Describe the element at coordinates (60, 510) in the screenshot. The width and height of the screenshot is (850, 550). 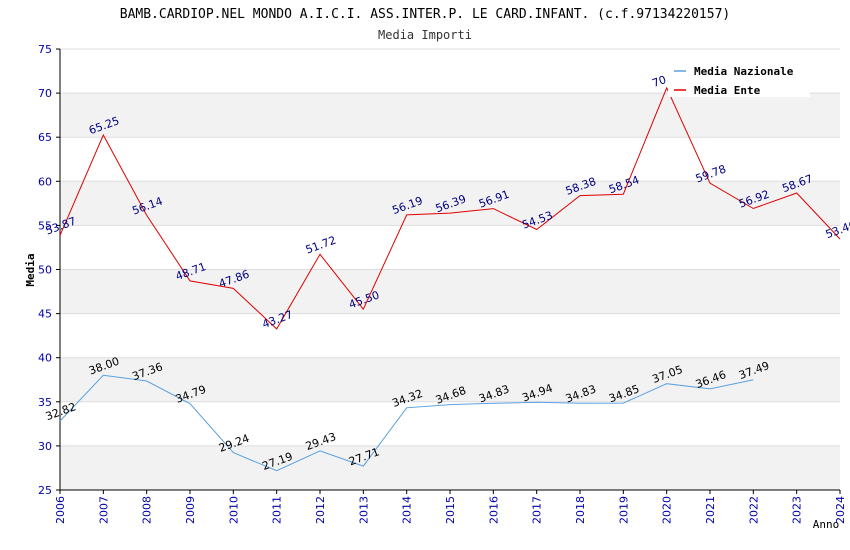
I see `x-tick-label: 2006` at that location.